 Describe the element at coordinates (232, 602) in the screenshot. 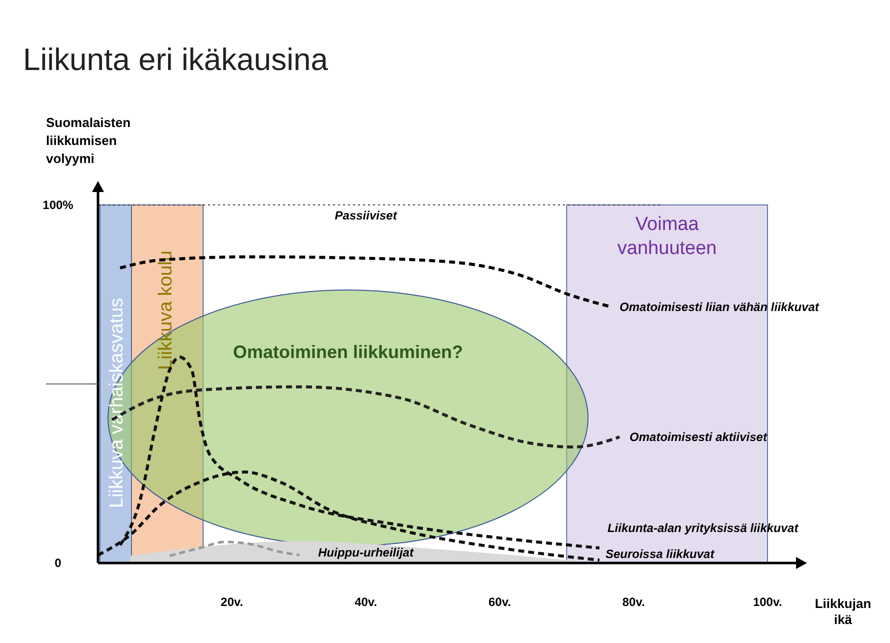

I see `x-tick-label: 20v.` at that location.